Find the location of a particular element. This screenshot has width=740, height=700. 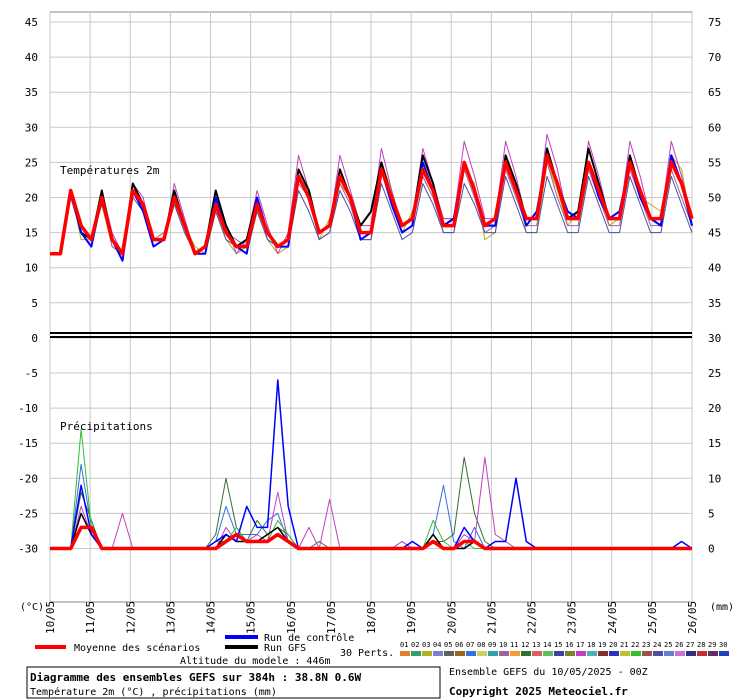

pert-number: 08 is located at coordinates (481, 645).